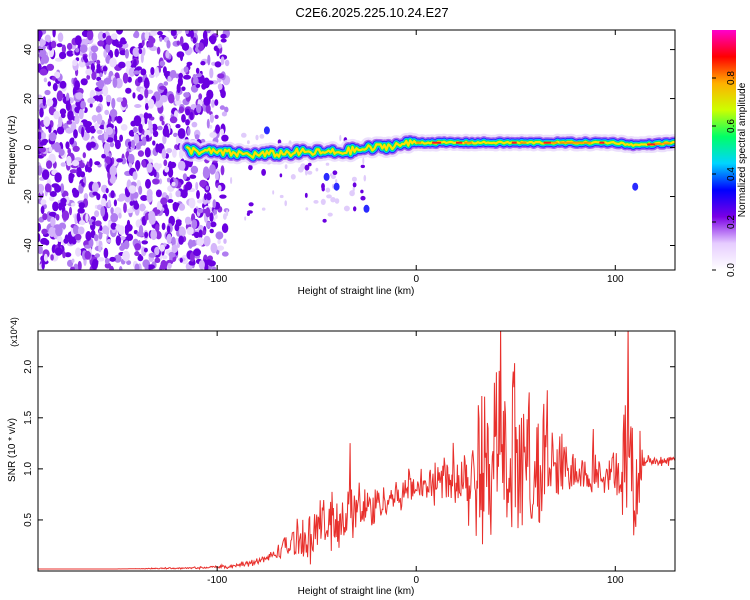  I want to click on x-tick-label: 100, so click(615, 580).